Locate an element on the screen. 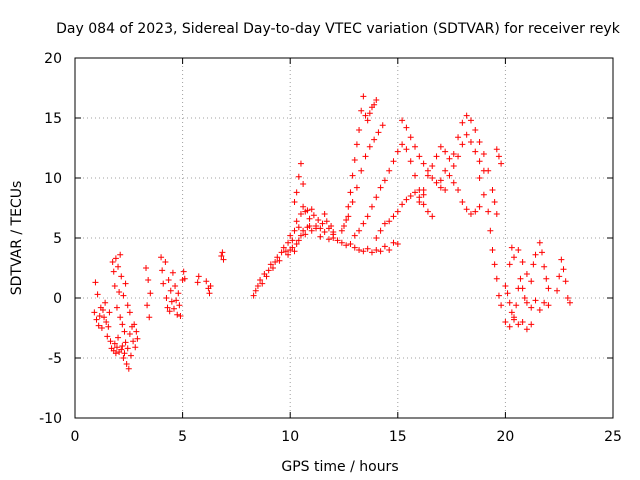  y-tick-label: 15 is located at coordinates (53, 119).